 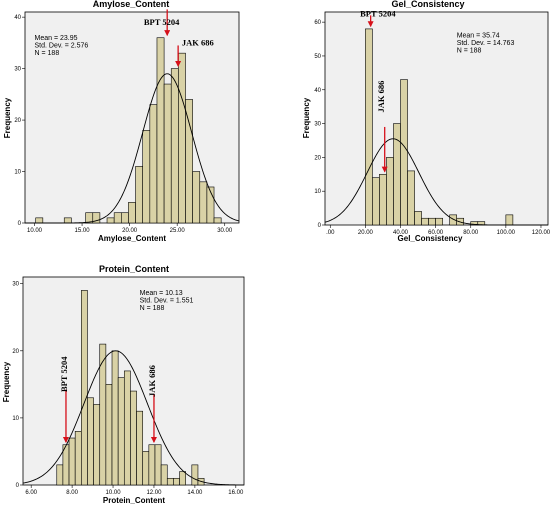 What do you see at coordinates (134, 269) in the screenshot?
I see `panel-title: Protein_Content` at bounding box center [134, 269].